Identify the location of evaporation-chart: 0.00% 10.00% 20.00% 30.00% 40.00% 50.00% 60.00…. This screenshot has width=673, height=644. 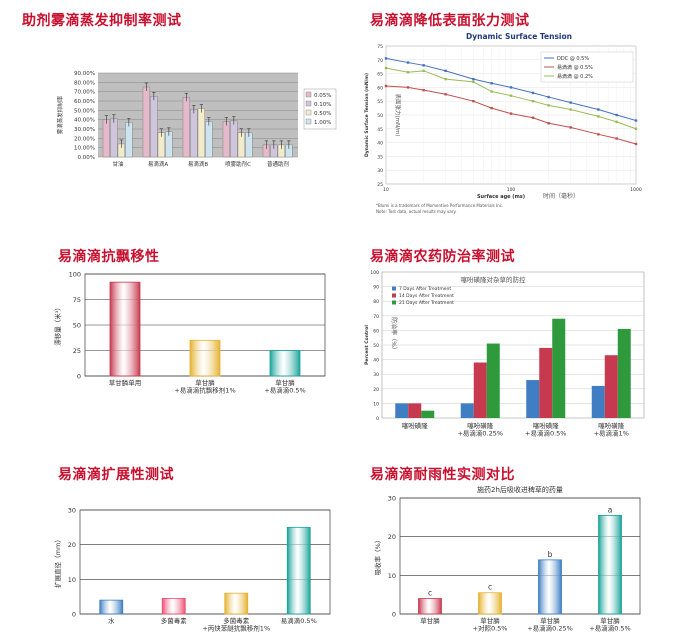
(196, 119).